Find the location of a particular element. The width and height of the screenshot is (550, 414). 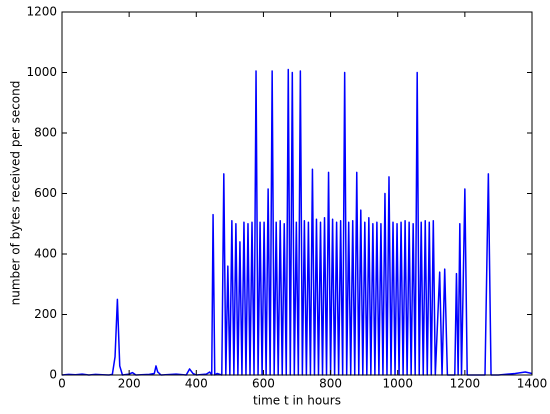

y-tick-label: 1000 is located at coordinates (41, 72).